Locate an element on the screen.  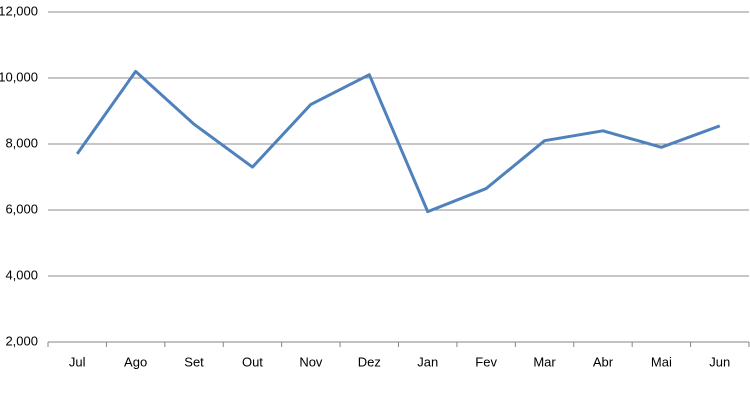
x-tick-label: Ago is located at coordinates (135, 361).